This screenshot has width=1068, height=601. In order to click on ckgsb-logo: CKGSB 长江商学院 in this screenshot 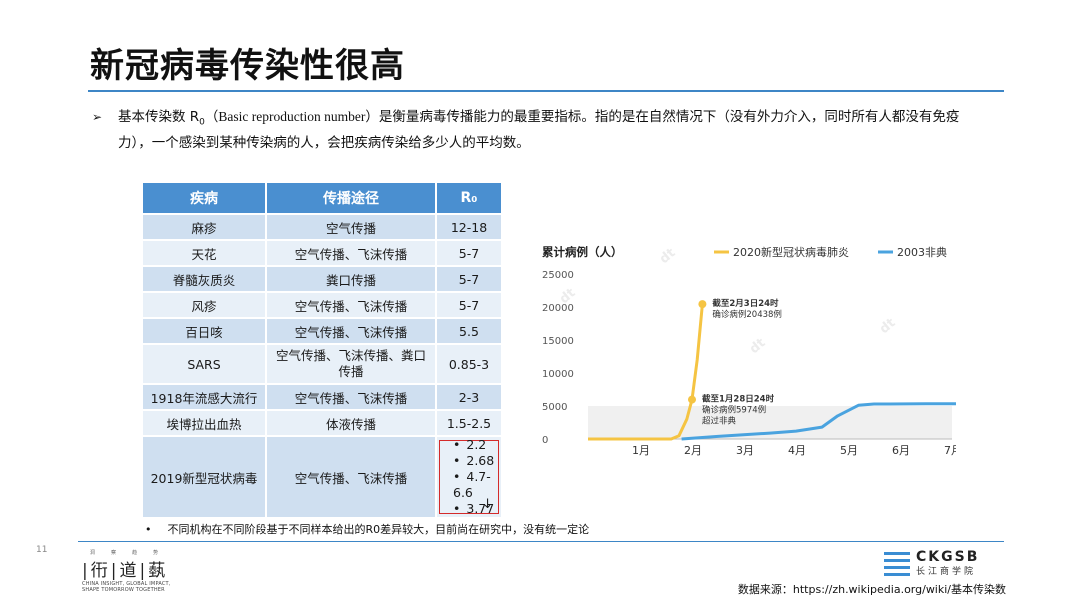, I will do `click(931, 563)`.